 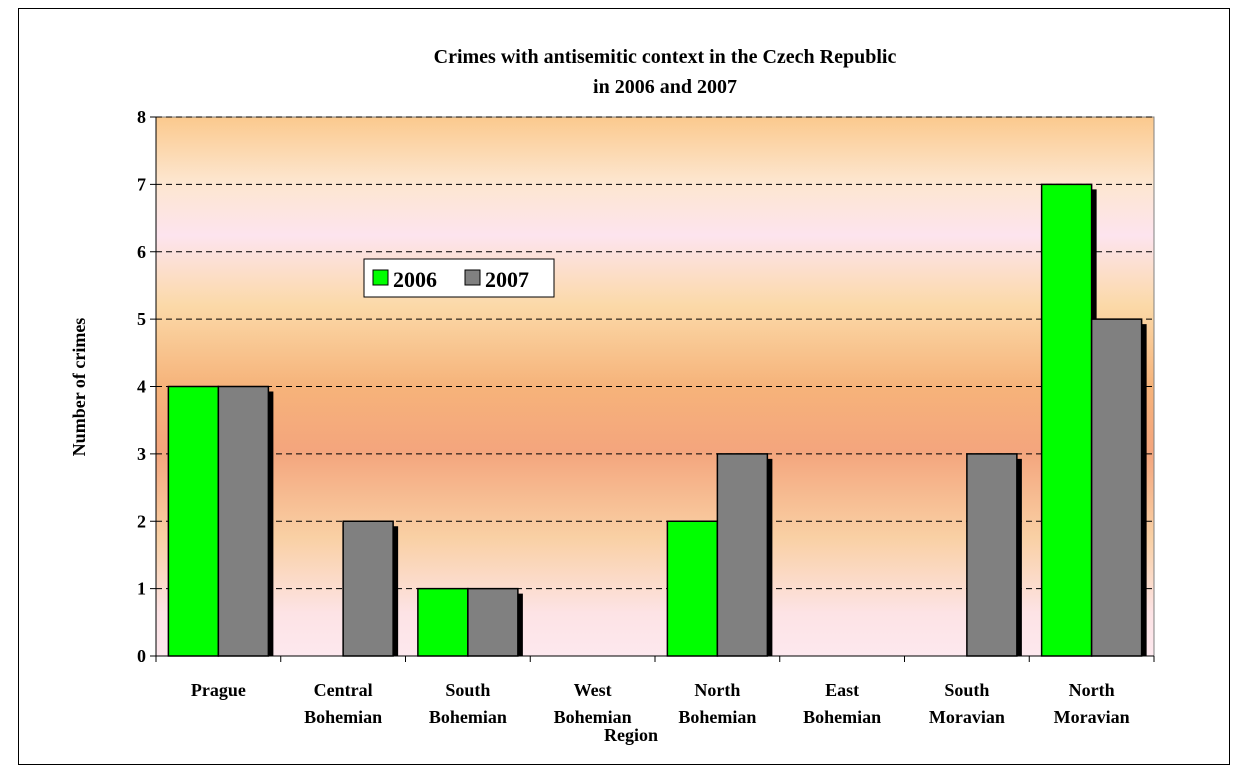 I want to click on legend-box, so click(x=459, y=278).